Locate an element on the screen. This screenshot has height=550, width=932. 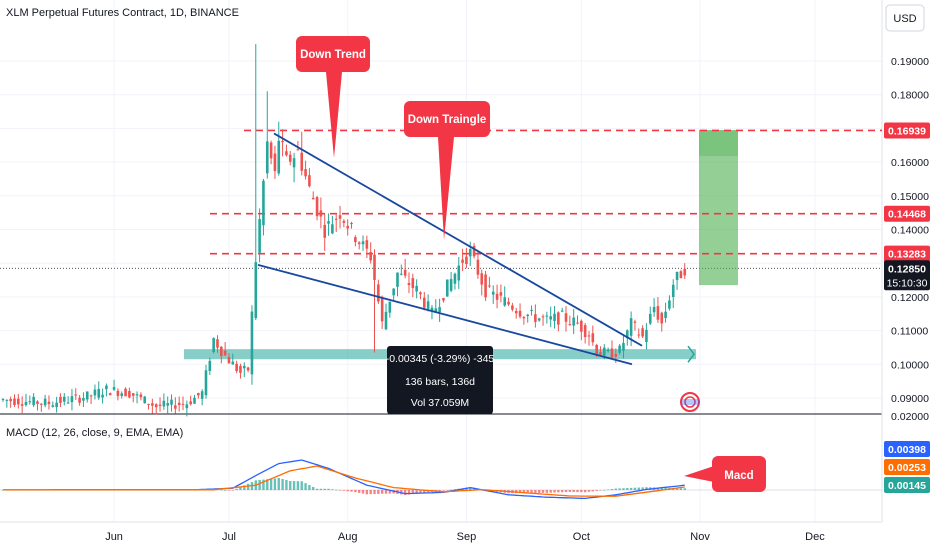
macd-layer is located at coordinates (441, 479).